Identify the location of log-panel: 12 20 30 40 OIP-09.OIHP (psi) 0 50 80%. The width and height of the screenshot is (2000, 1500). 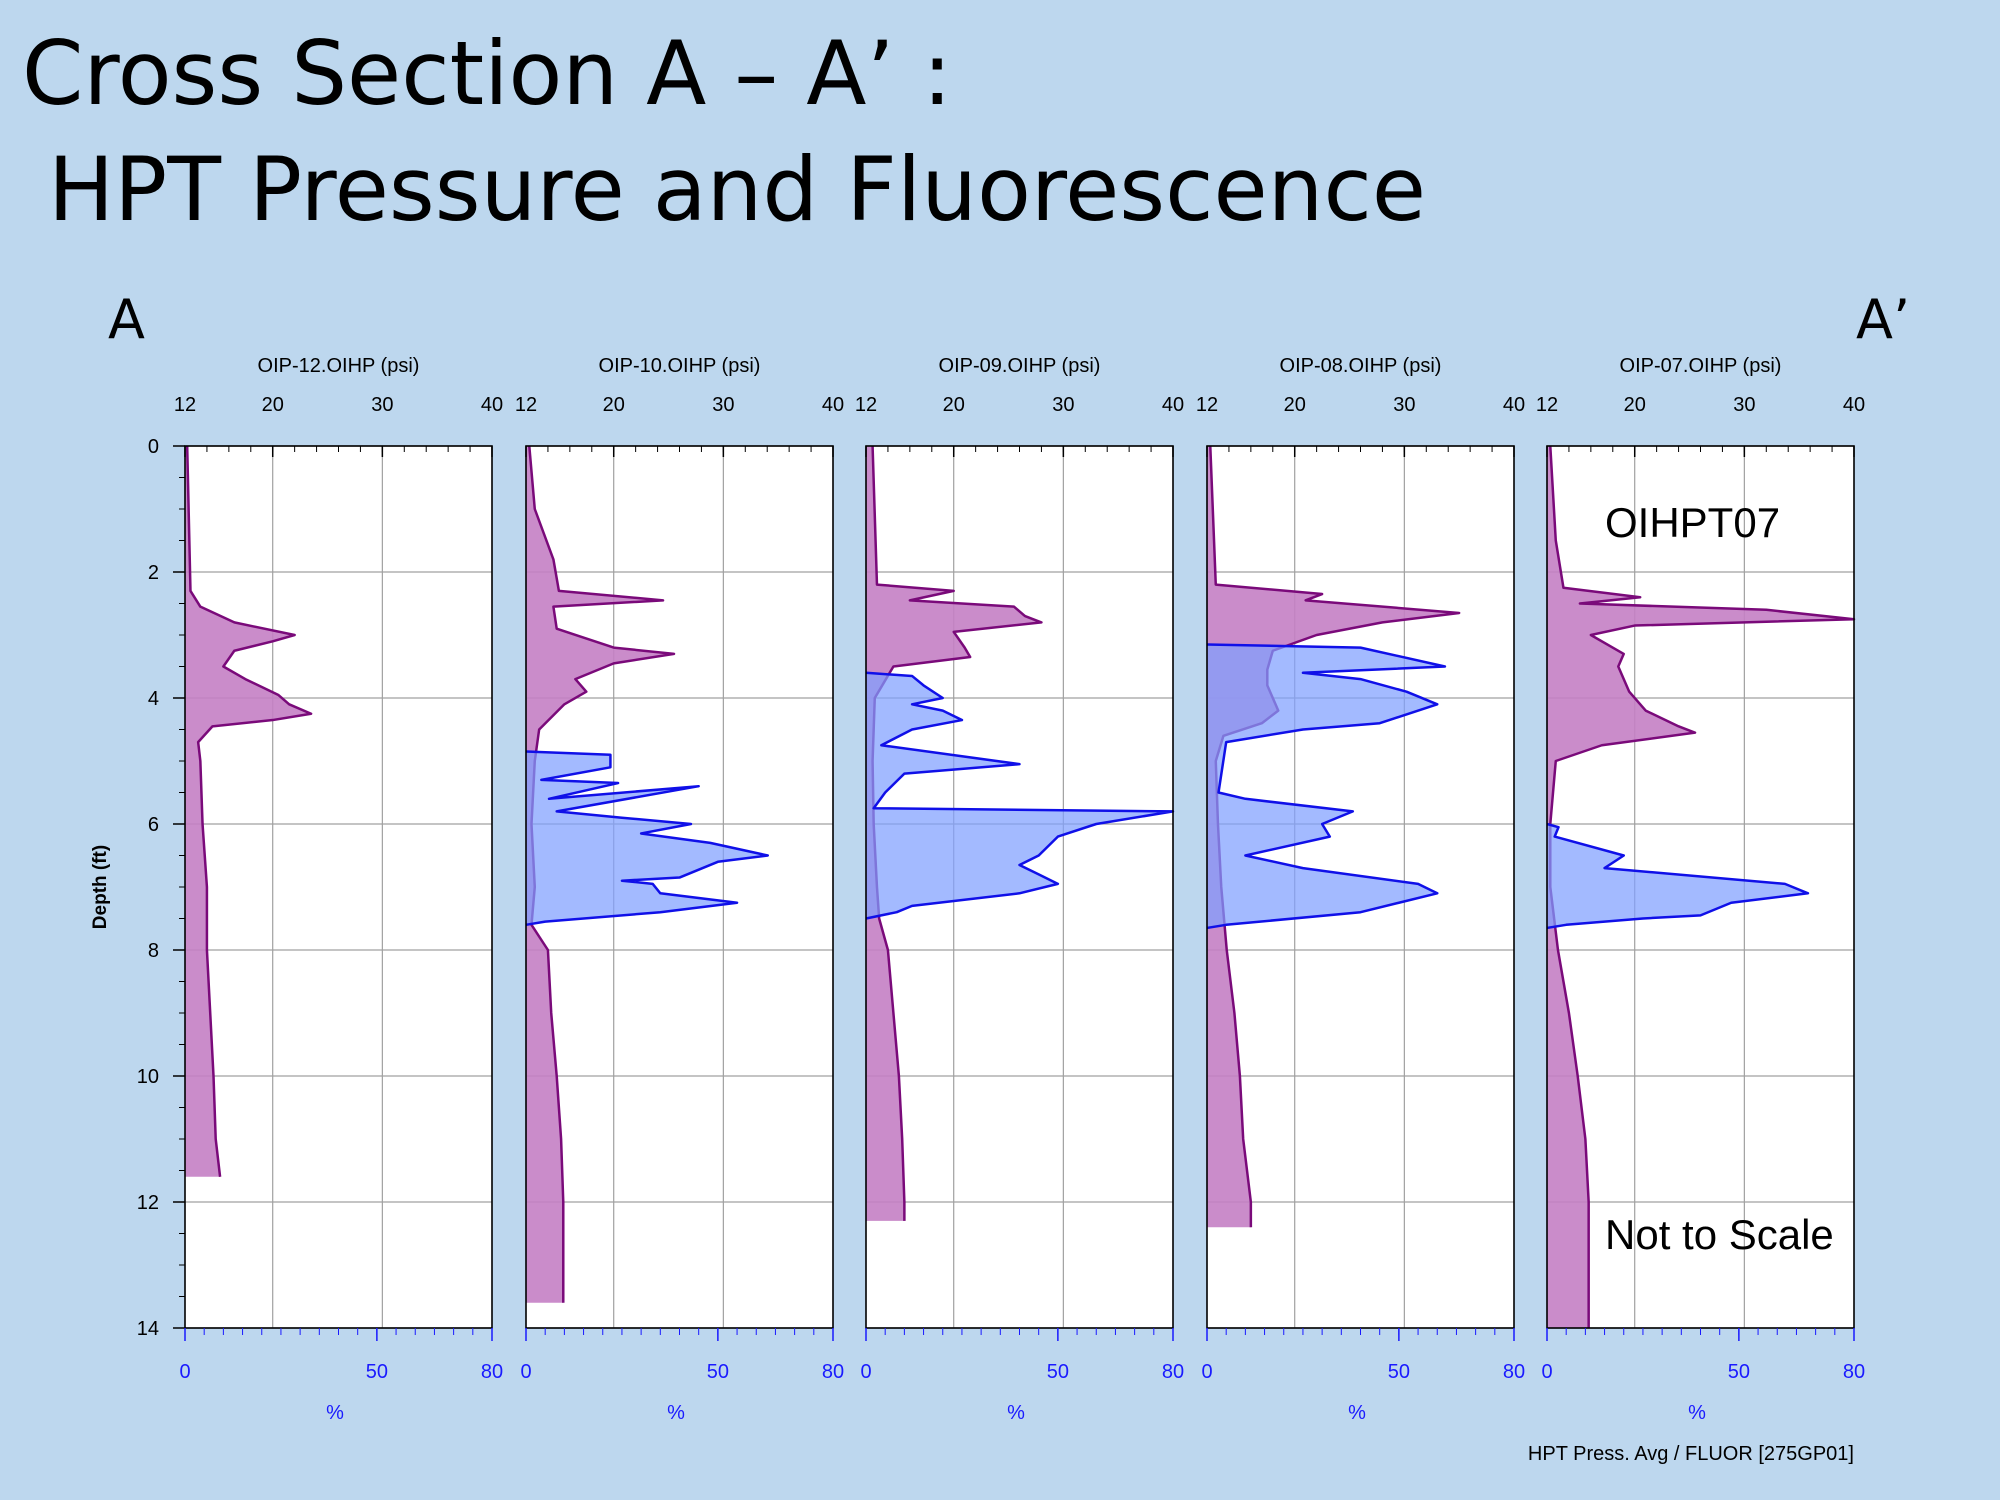
(1019, 889).